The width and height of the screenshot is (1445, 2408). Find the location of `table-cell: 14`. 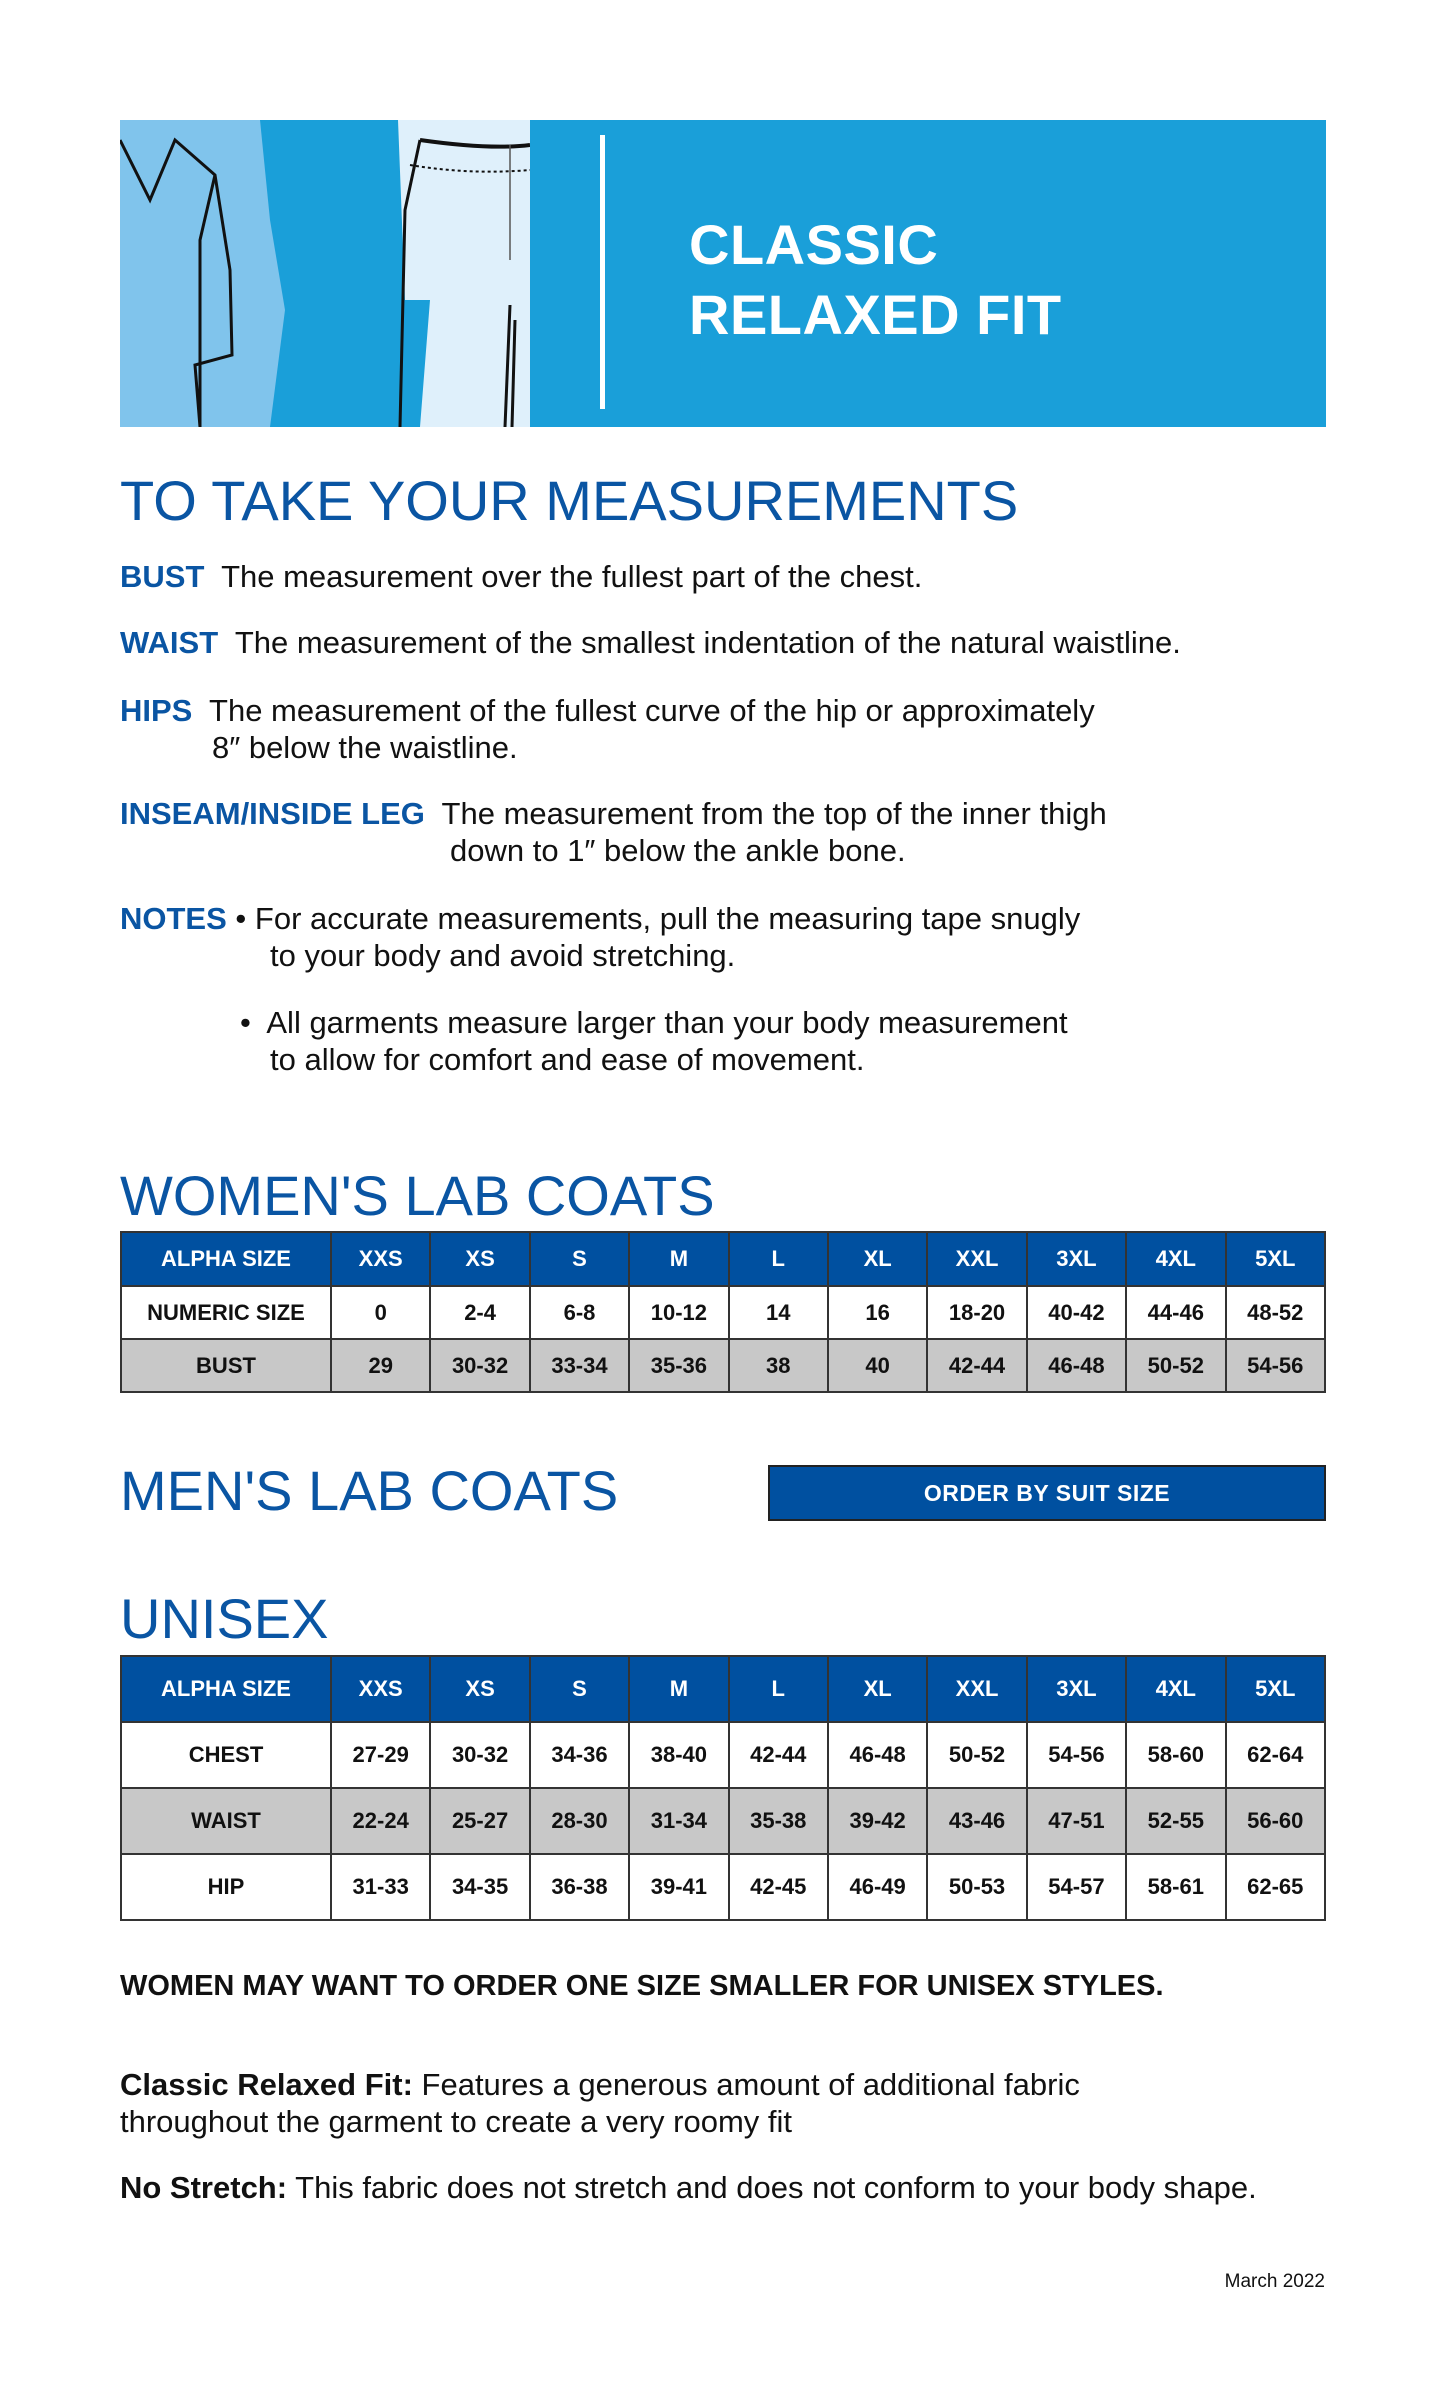

table-cell: 14 is located at coordinates (778, 1312).